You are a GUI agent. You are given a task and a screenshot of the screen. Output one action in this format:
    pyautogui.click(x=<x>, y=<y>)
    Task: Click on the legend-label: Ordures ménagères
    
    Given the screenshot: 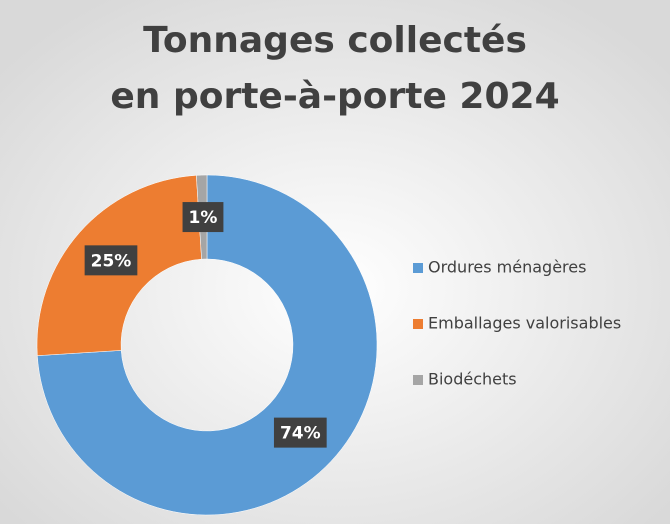 What is the action you would take?
    pyautogui.click(x=507, y=267)
    